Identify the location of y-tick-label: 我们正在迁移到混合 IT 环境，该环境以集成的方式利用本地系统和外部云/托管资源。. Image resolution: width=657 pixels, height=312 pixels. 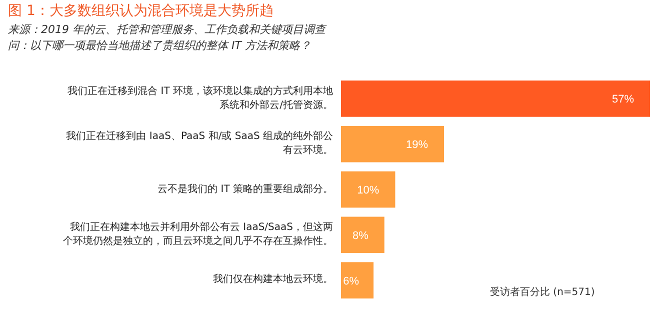
(199, 98).